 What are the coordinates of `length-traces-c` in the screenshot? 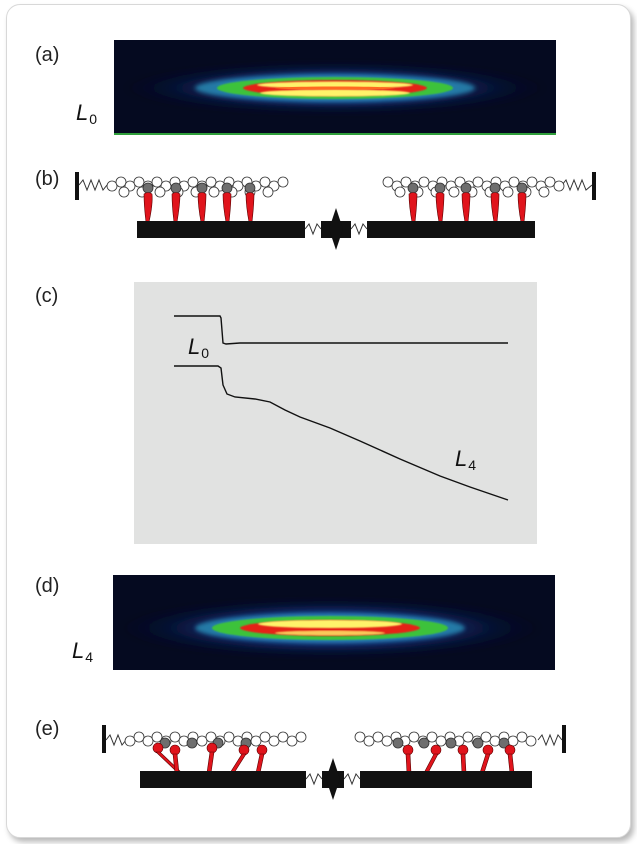 It's located at (341, 408).